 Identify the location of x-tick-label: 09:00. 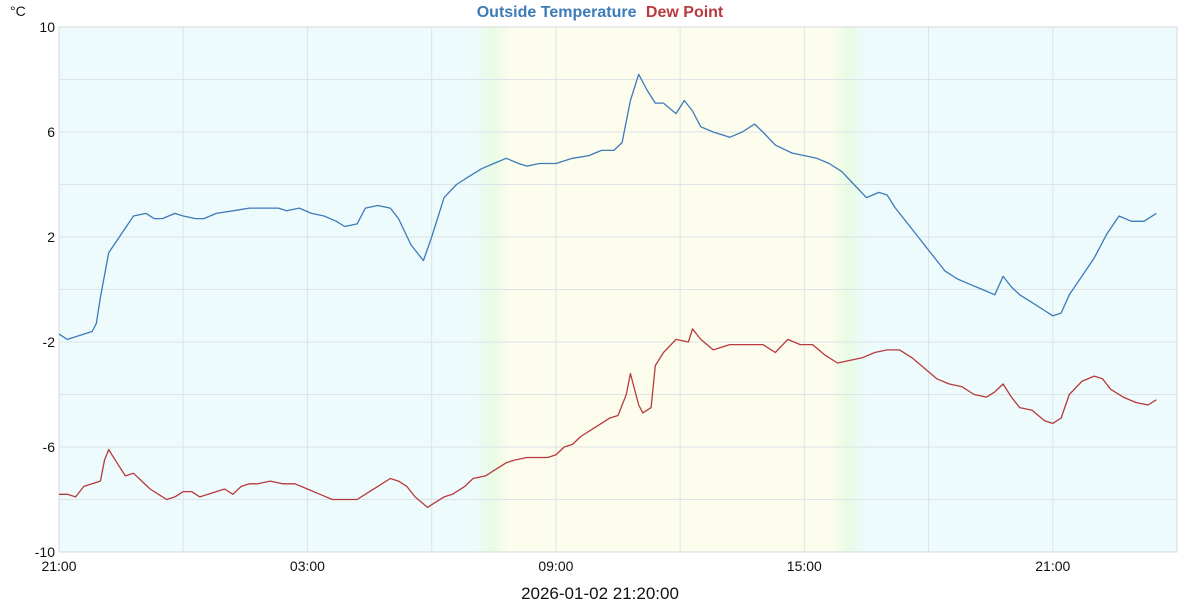
(555, 566).